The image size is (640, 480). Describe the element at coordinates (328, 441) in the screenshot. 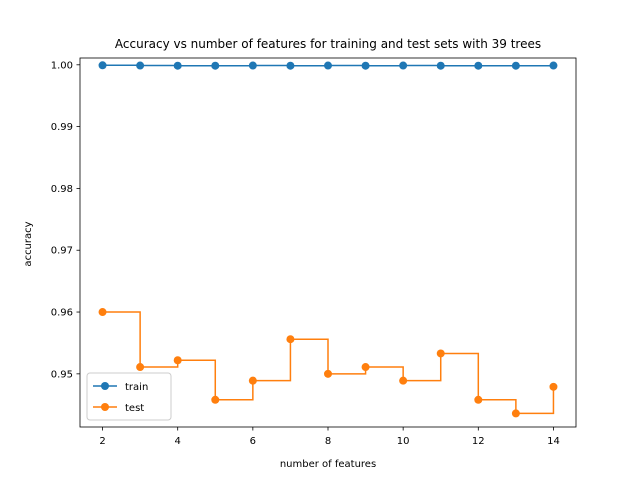

I see `x-tick-label-8: 8` at that location.